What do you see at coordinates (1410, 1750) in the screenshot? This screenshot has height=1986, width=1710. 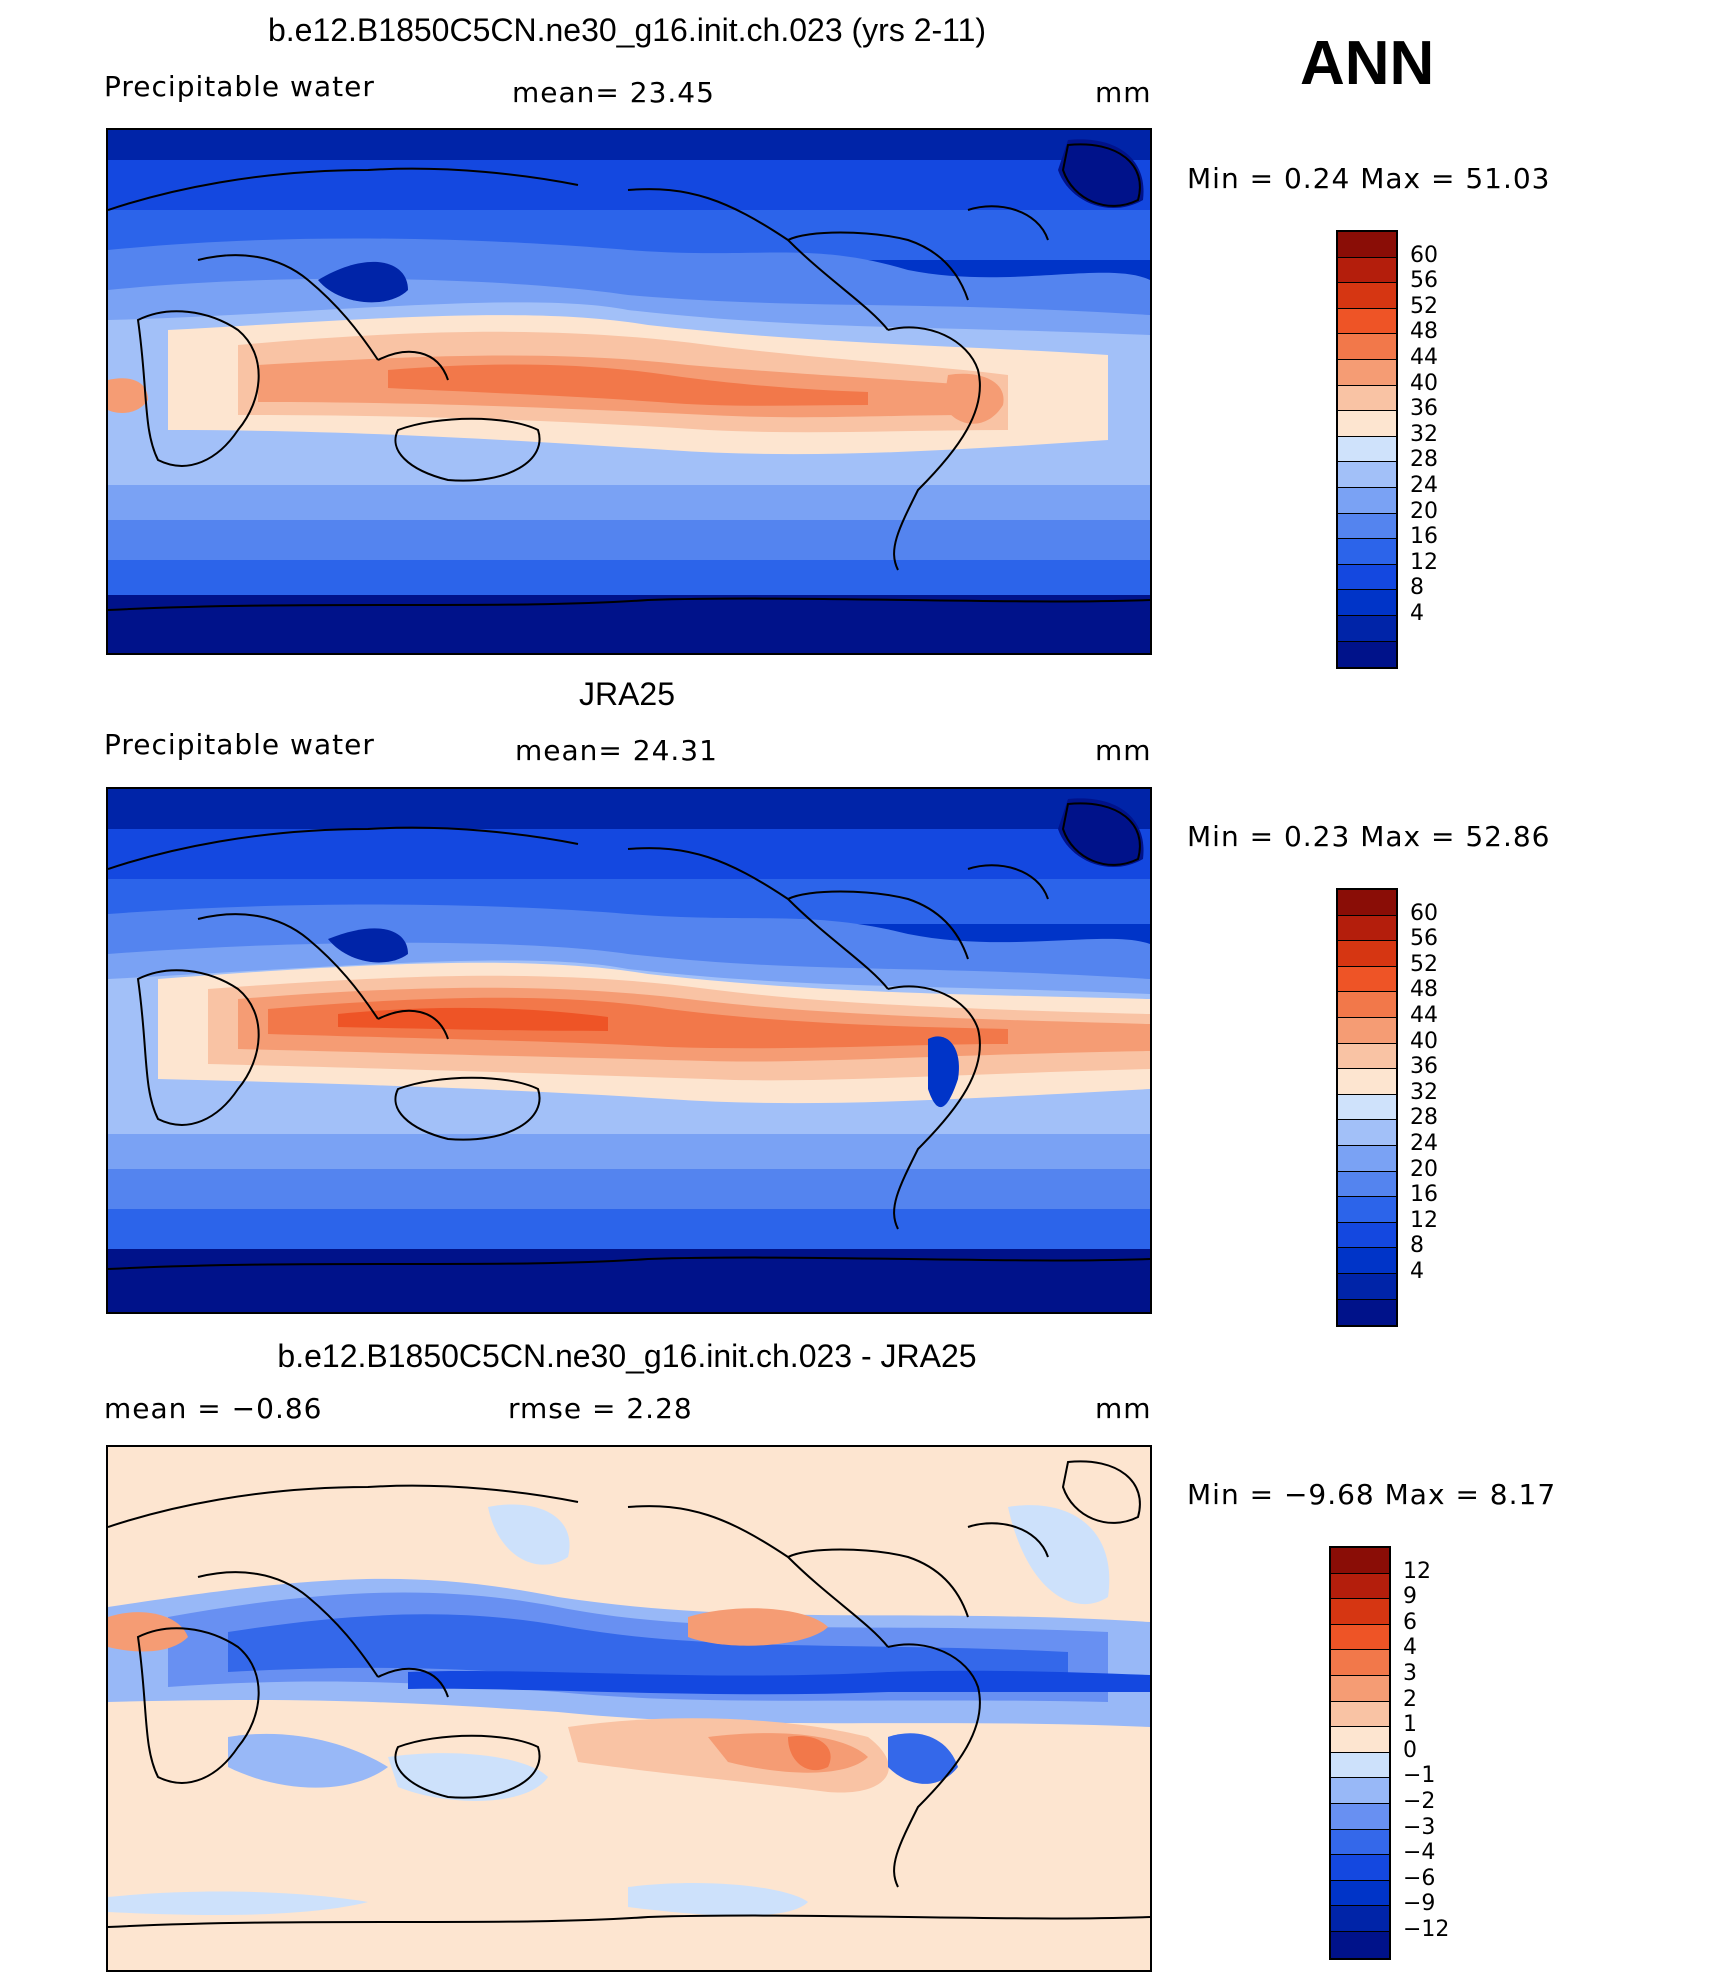 I see `colorbar-tick-label: 0` at bounding box center [1410, 1750].